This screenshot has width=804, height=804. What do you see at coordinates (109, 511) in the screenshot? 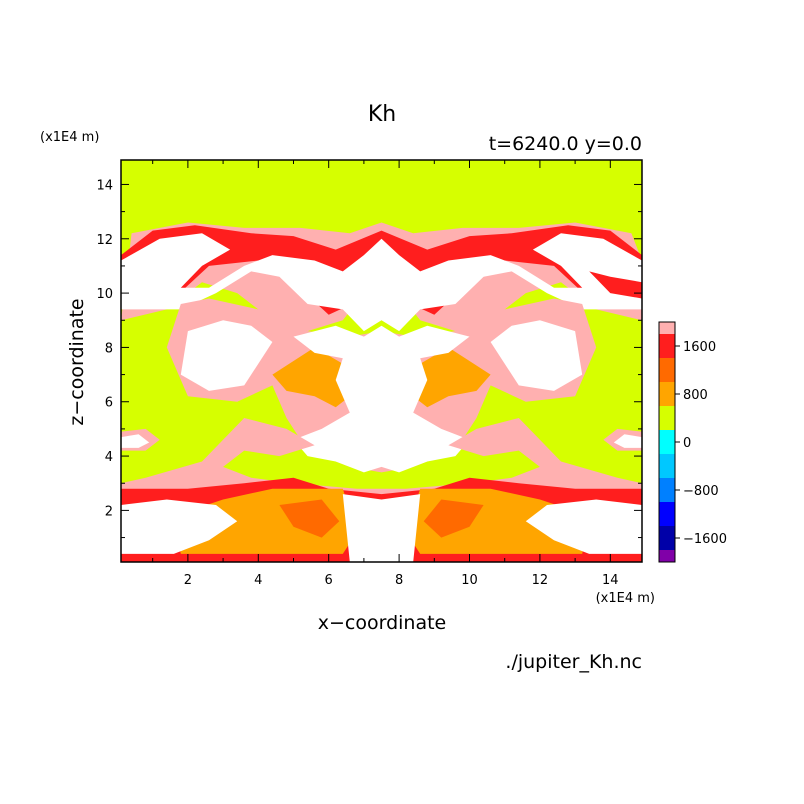
I see `y-tick-label: 2` at bounding box center [109, 511].